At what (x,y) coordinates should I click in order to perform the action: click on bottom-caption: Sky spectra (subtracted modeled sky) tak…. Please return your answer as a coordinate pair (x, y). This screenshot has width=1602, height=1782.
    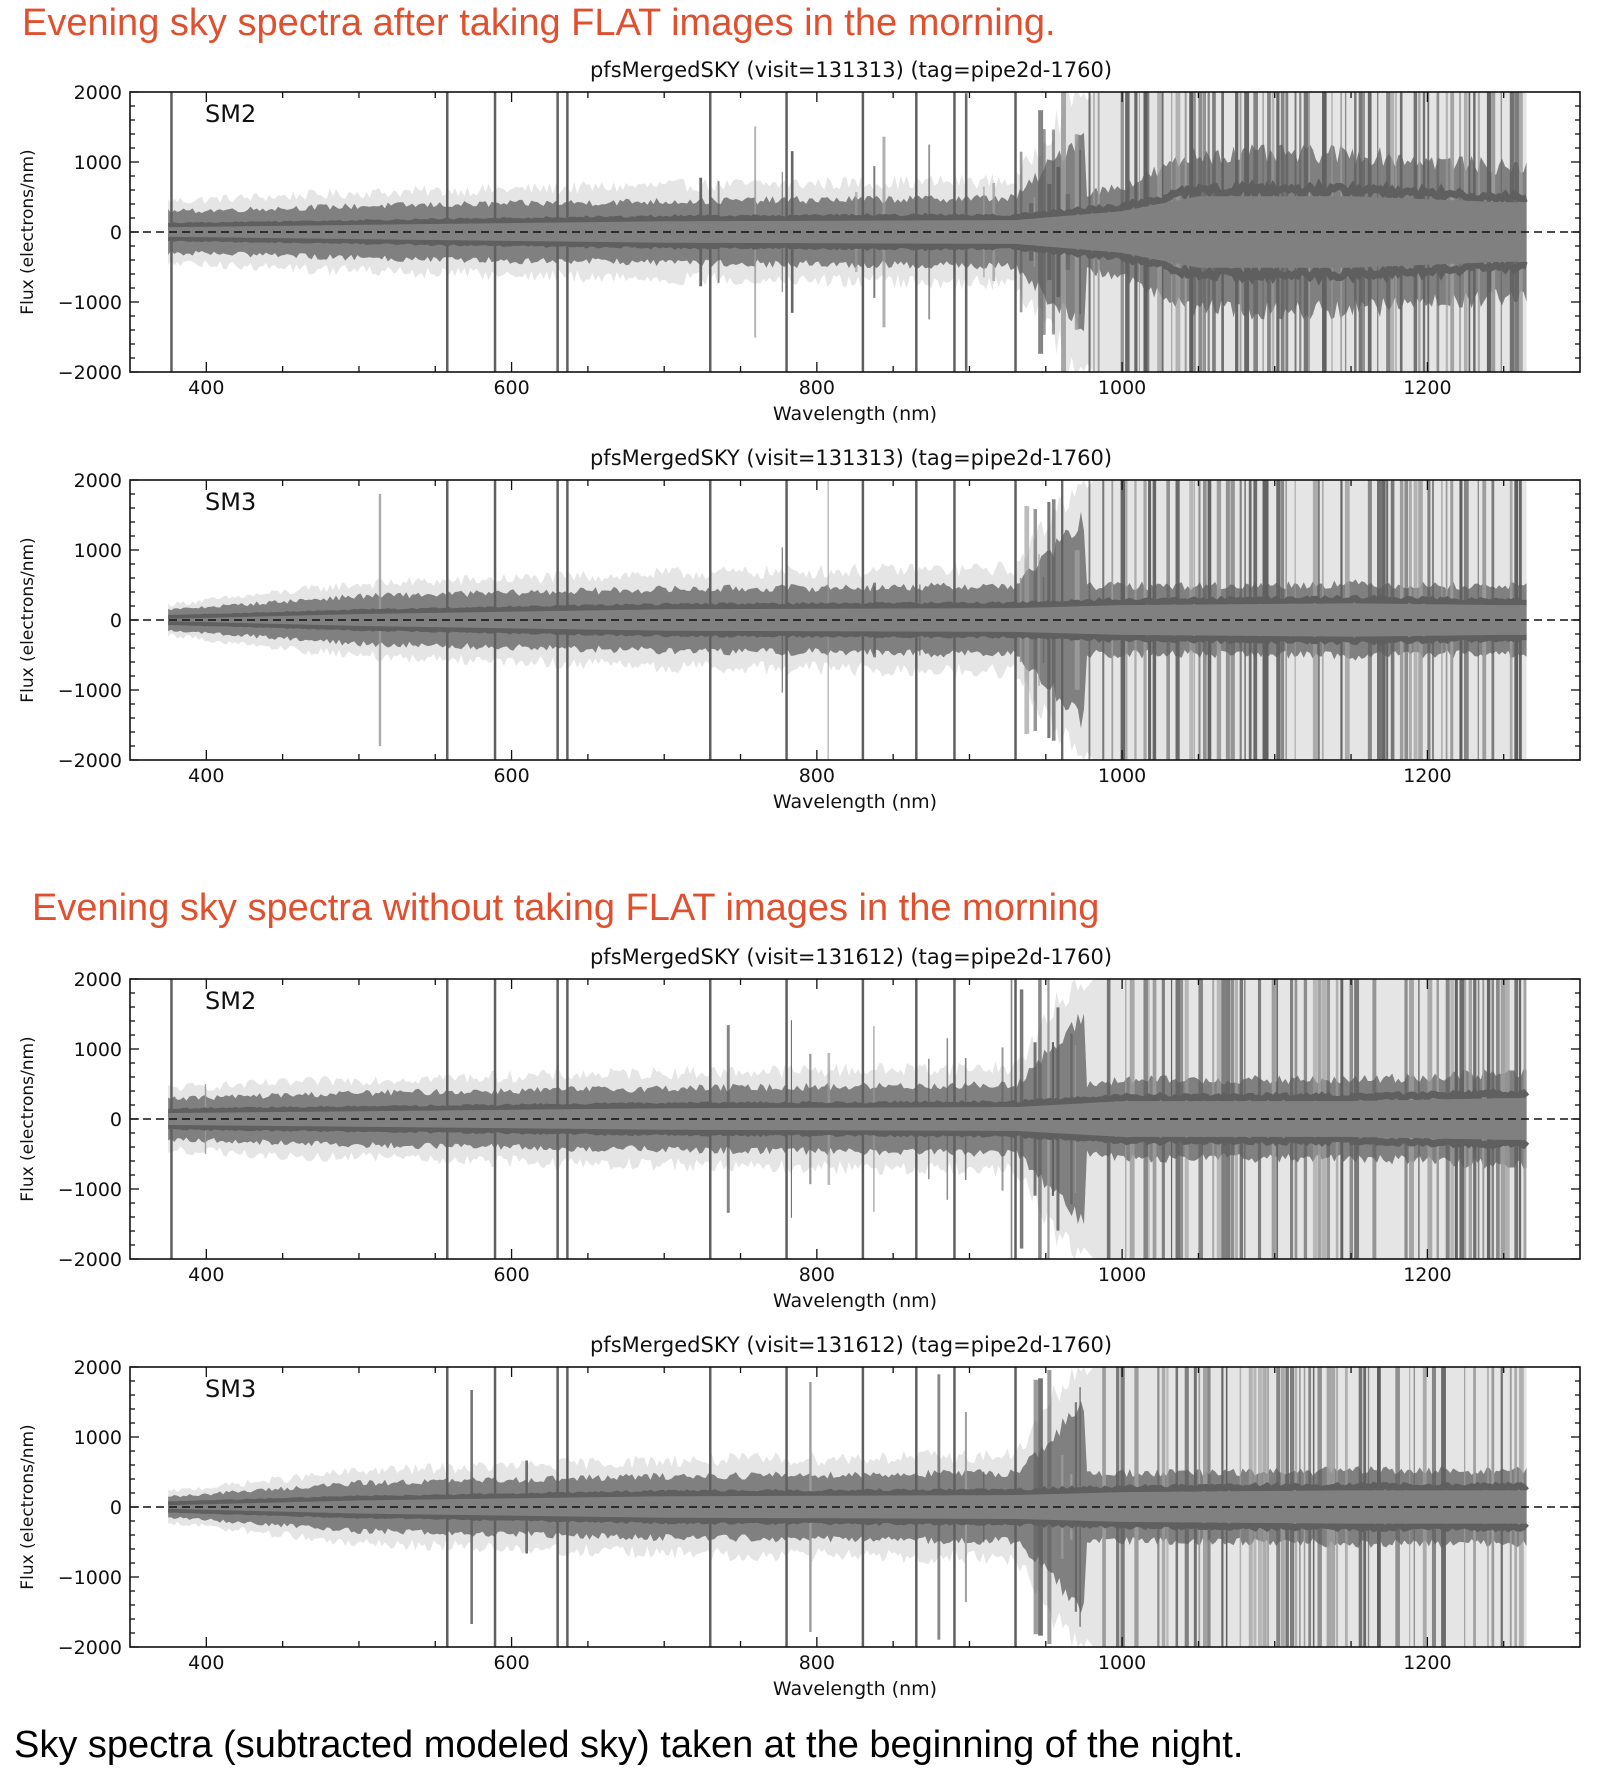
    Looking at the image, I should click on (629, 1745).